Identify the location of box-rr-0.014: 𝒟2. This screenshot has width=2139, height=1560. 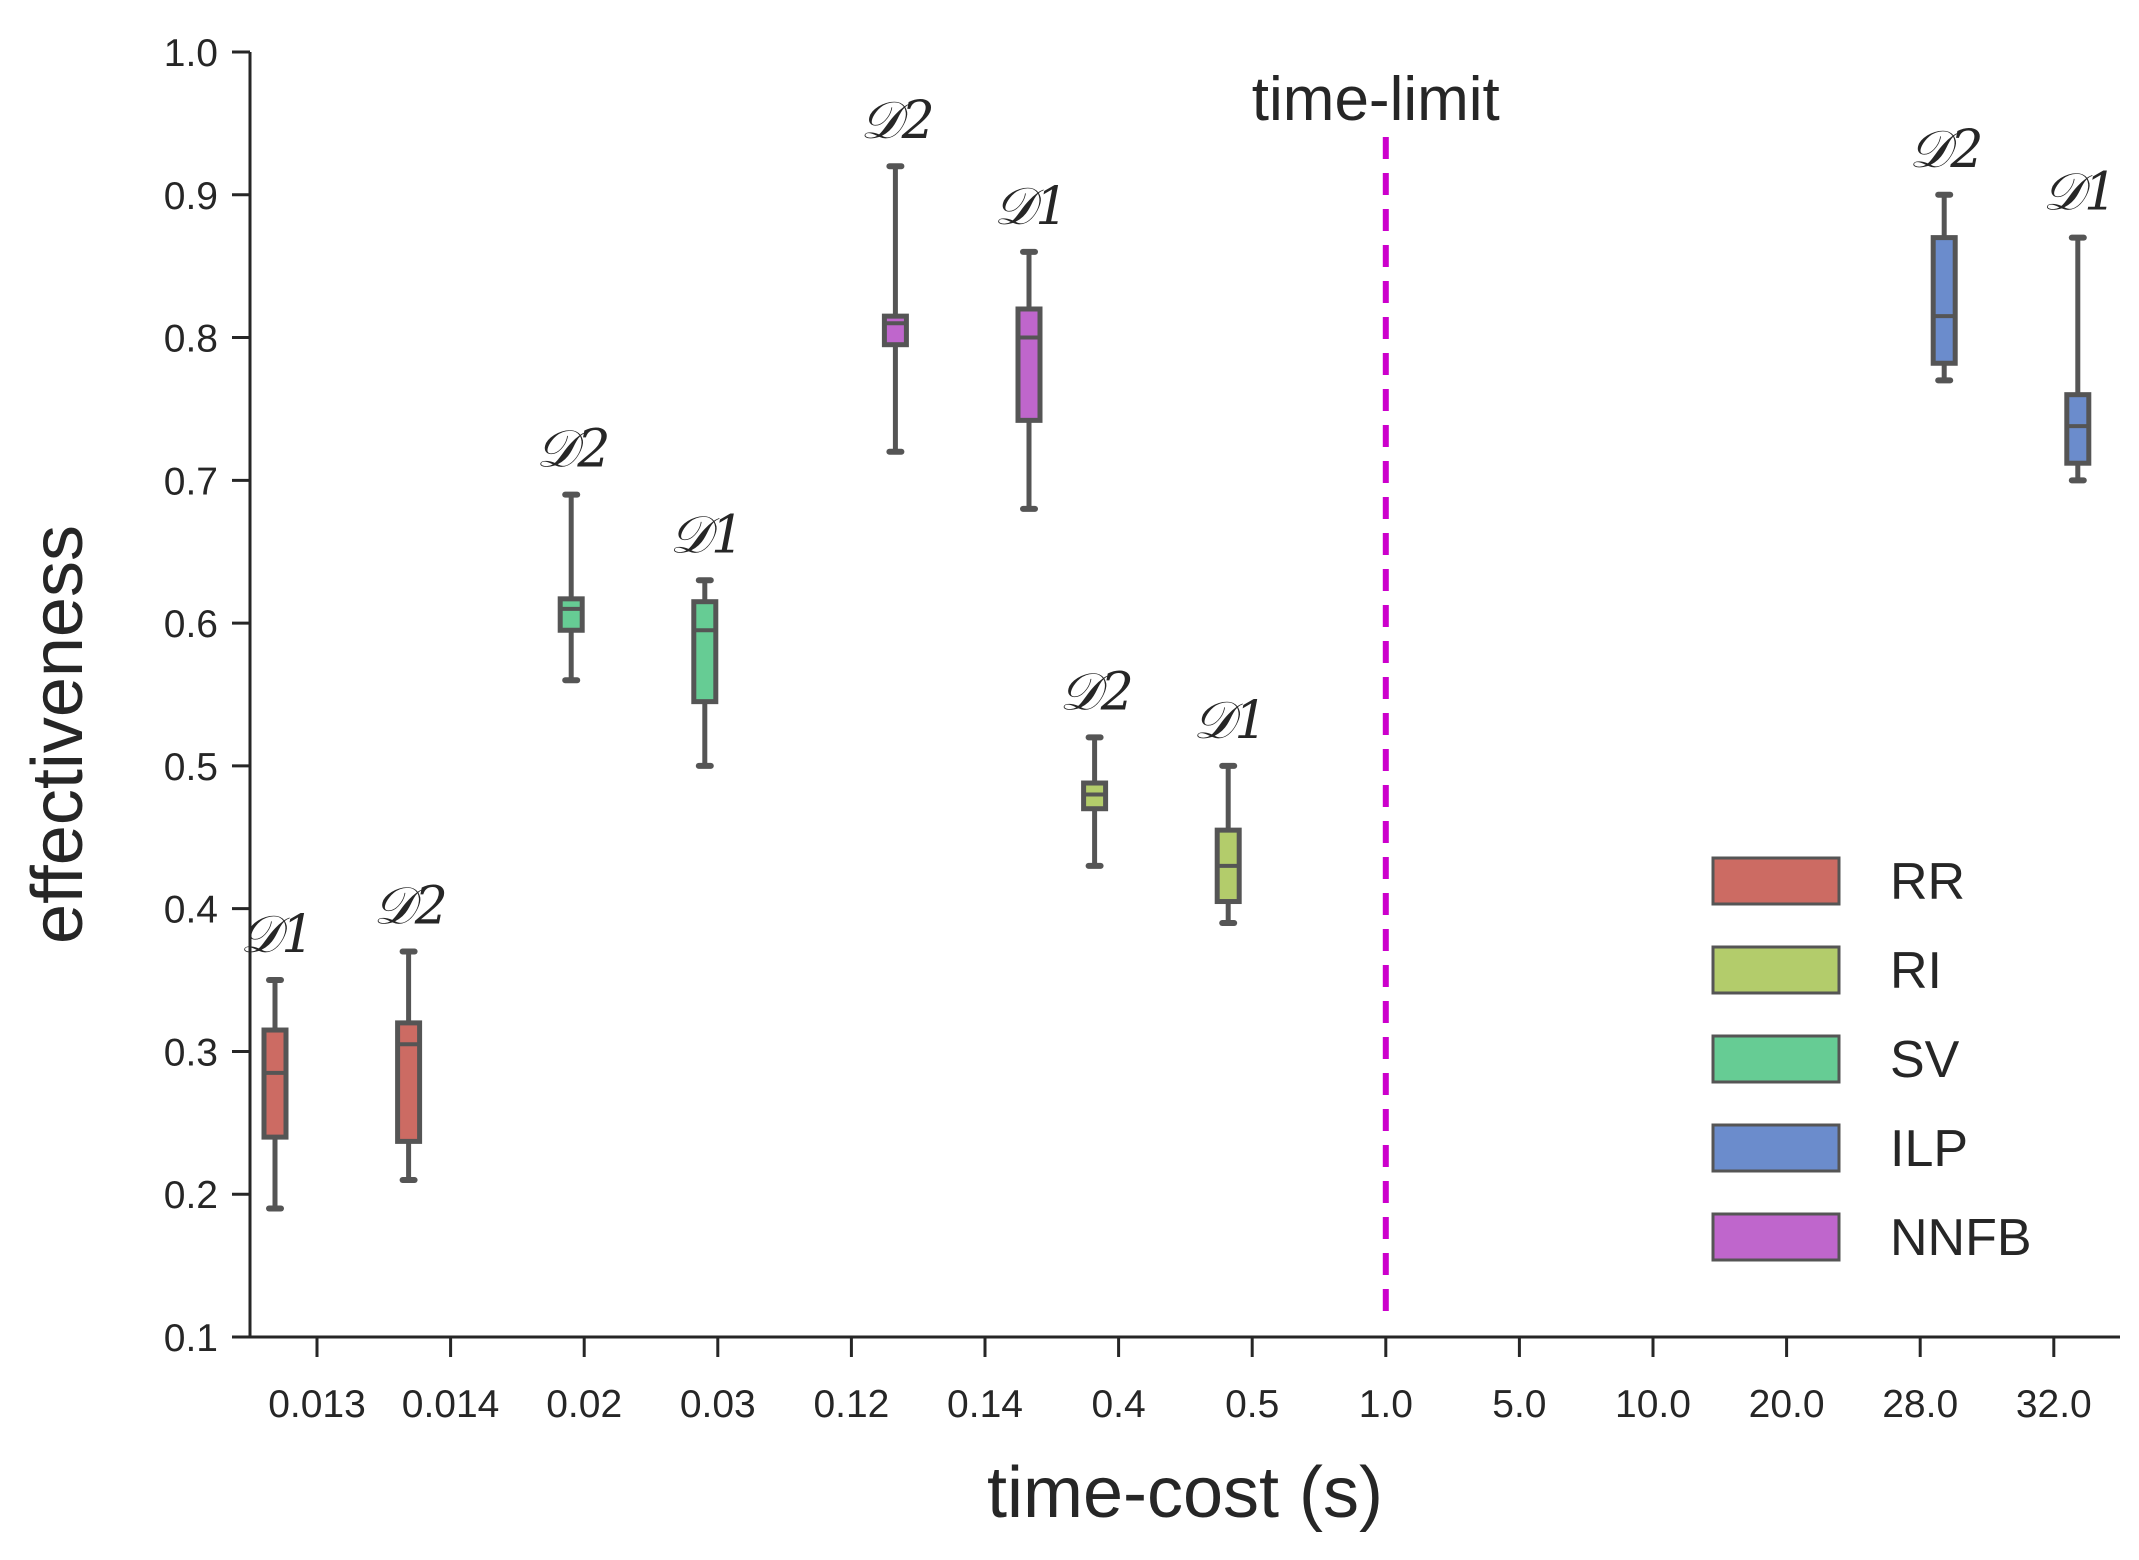
(410, 1030).